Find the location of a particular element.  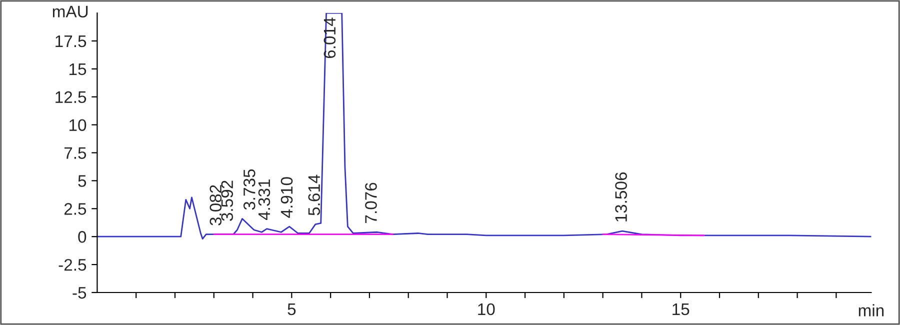

y-tick-label: 0 is located at coordinates (82, 237).